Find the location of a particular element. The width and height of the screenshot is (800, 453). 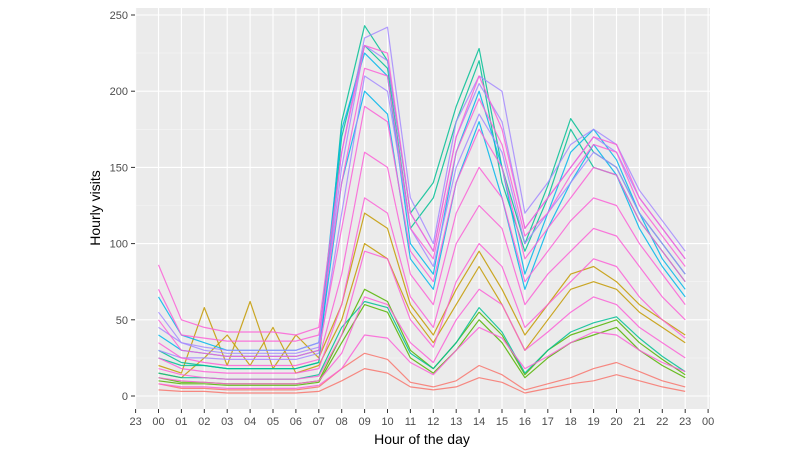

x-tick-label: 19 is located at coordinates (593, 422).